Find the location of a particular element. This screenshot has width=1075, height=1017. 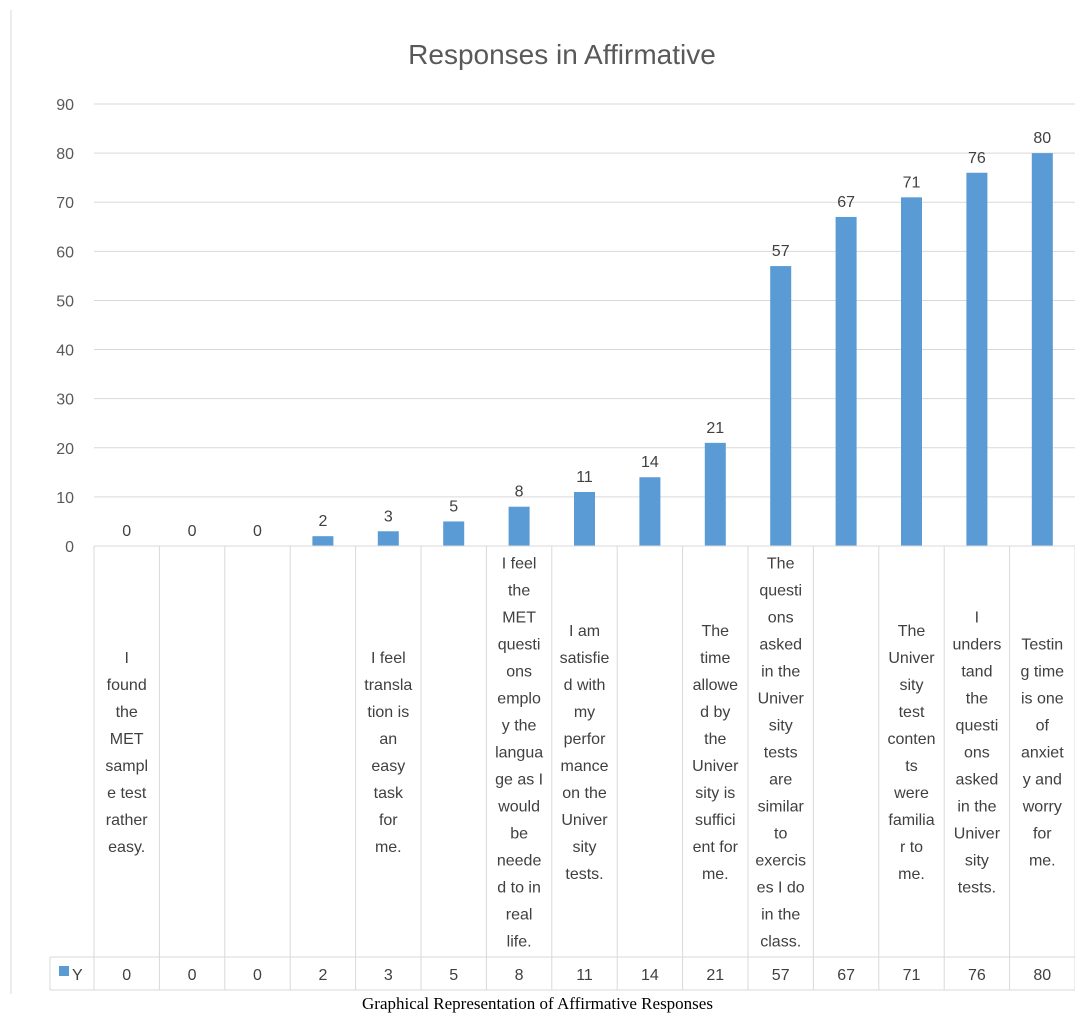

category-label: I feel transla tion is an easy task for me. is located at coordinates (388, 753).